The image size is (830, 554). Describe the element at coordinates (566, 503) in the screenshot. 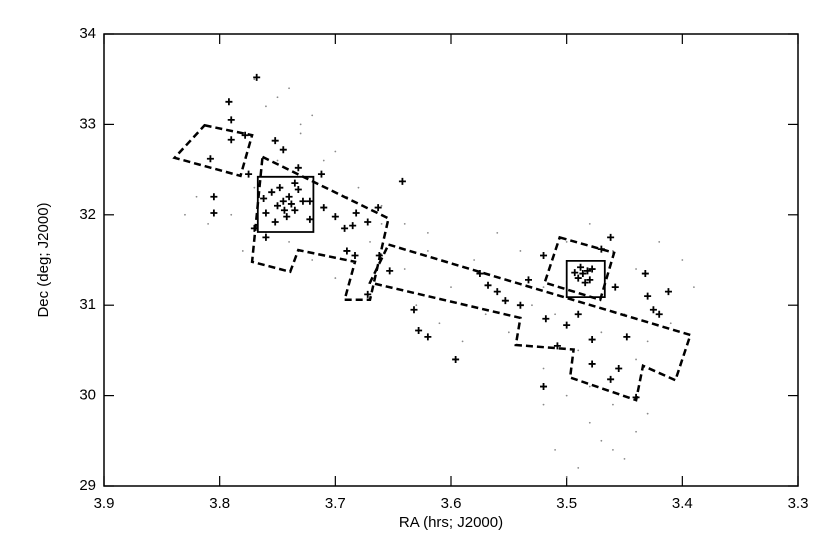

I see `x-tick-label: 3.5` at that location.